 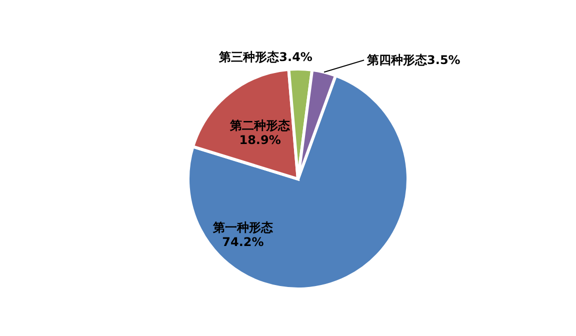 I want to click on slice-label: 第一种形态, so click(x=243, y=227).